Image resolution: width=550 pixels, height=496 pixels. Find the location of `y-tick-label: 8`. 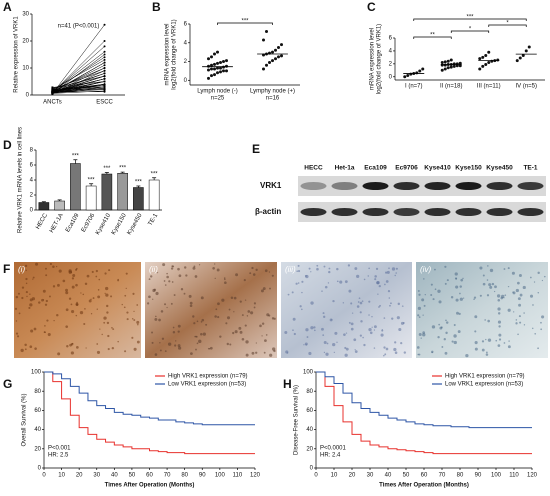

y-tick-label: 8 is located at coordinates (32, 151).